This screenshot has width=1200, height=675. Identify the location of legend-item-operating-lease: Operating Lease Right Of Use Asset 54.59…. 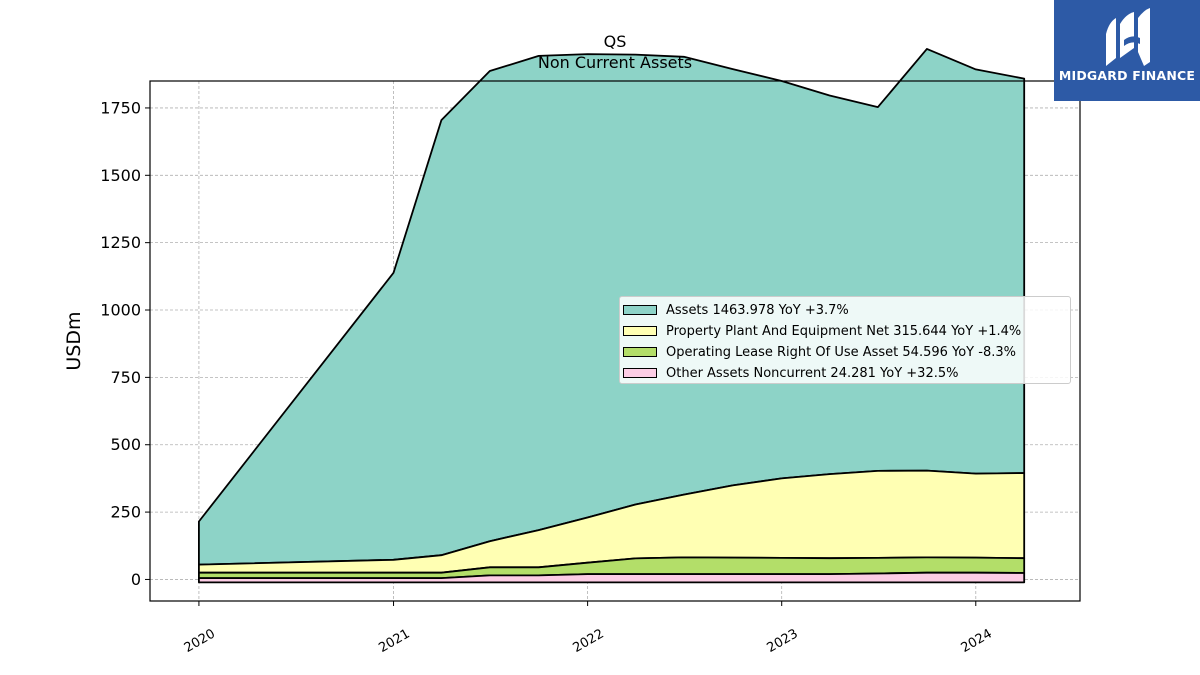
(818, 352).